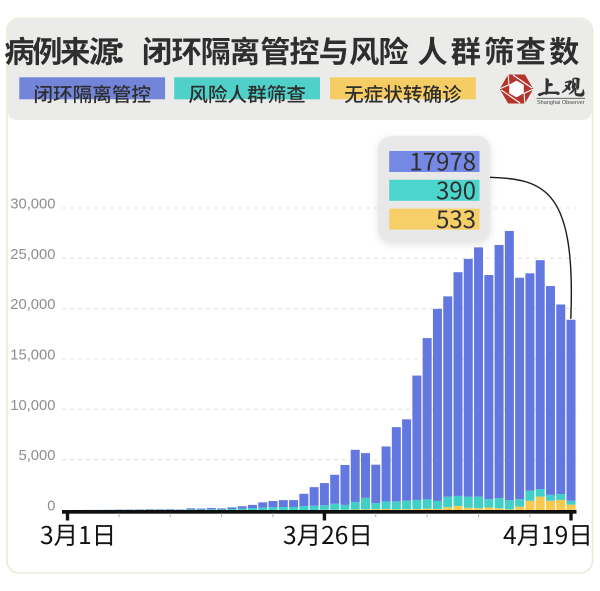 The height and width of the screenshot is (591, 600). What do you see at coordinates (32, 255) in the screenshot?
I see `svg-text: 25,000` at bounding box center [32, 255].